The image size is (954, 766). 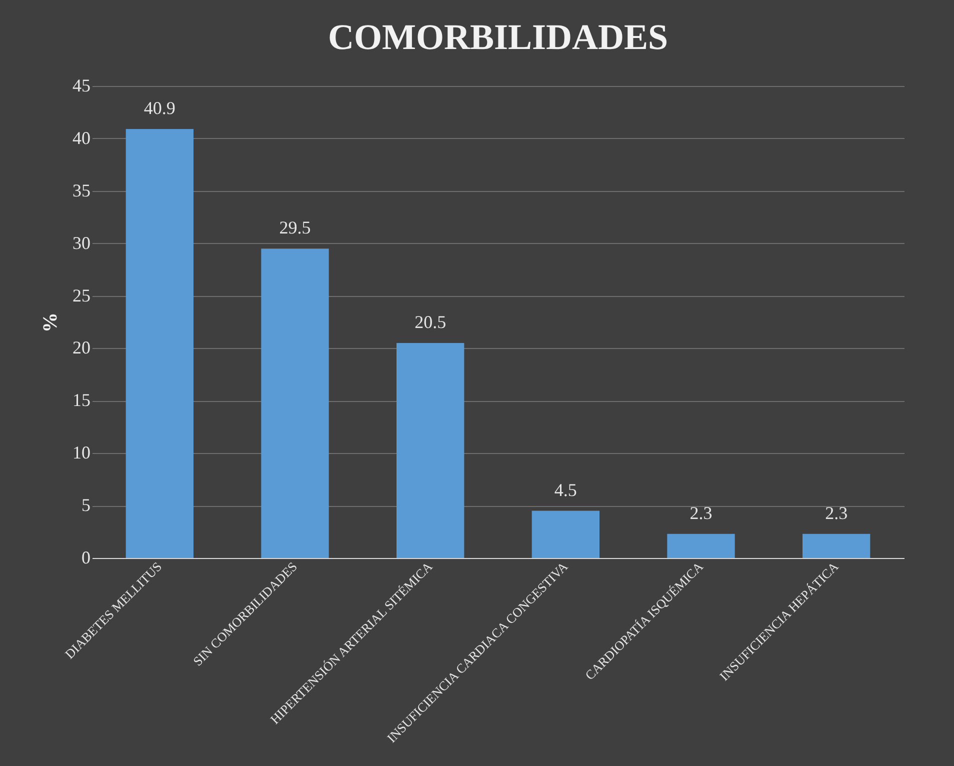 I want to click on y-tick-label: 30, so click(x=81, y=242).